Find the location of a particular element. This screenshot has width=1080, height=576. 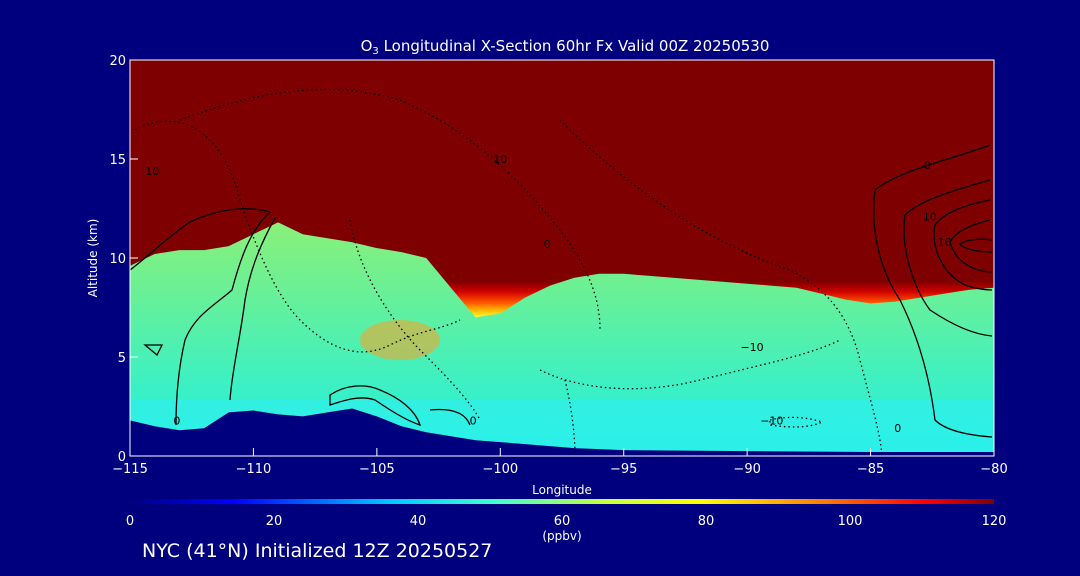

colorbar-ticks: 0 20 40 60 80 100 120 is located at coordinates (566, 521).